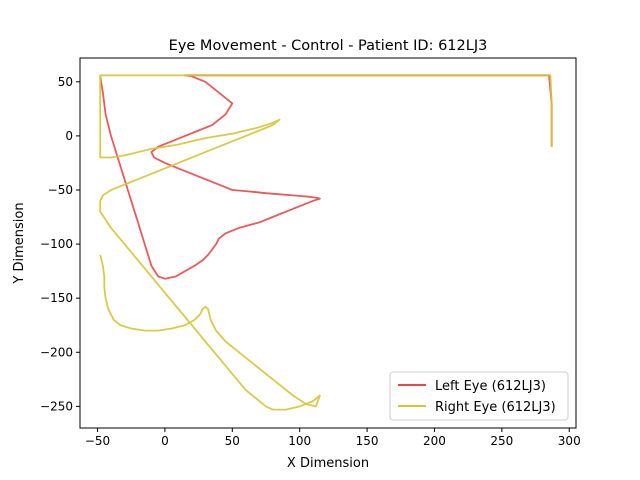 The width and height of the screenshot is (640, 480). What do you see at coordinates (495, 407) in the screenshot?
I see `legend-label-right-eye: Right Eye (612LJ3)` at bounding box center [495, 407].